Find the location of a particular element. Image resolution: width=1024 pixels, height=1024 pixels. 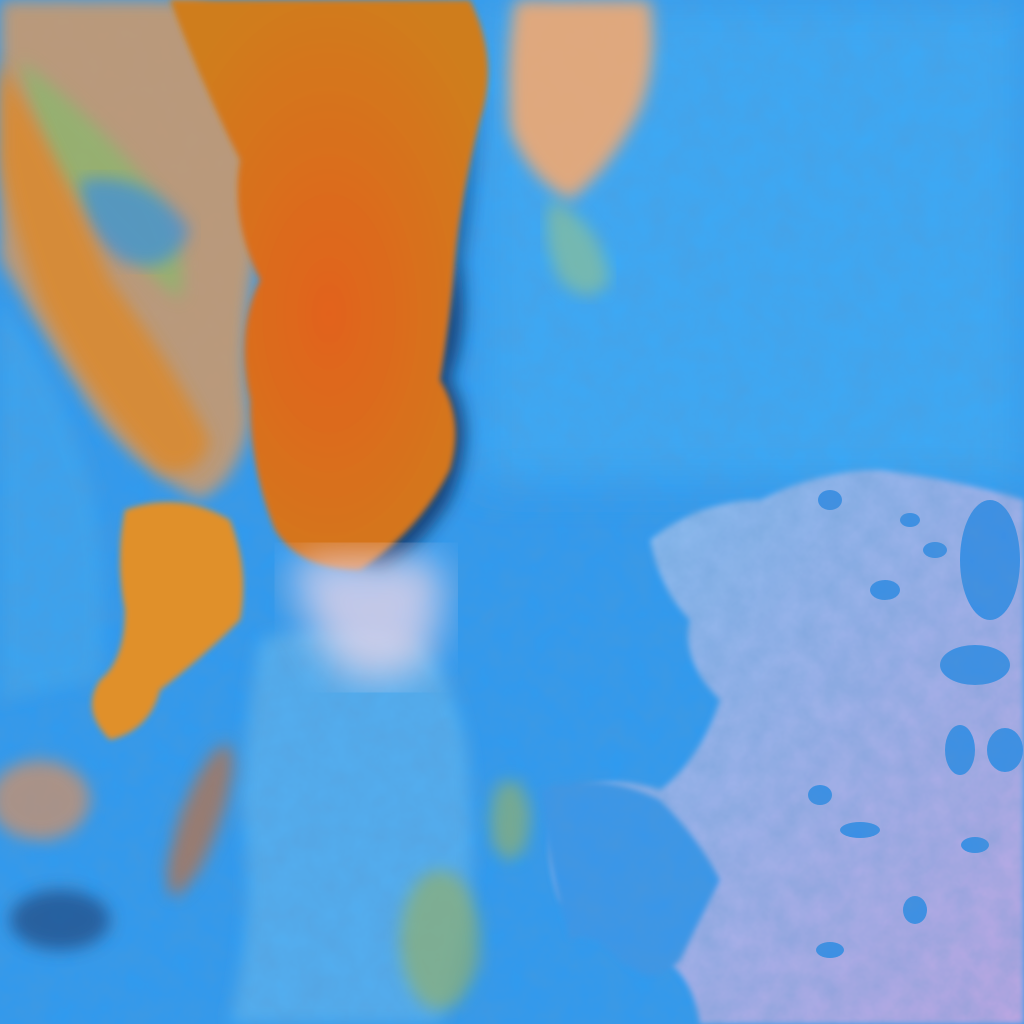

low-cloud-fan is located at coordinates (366, 617).